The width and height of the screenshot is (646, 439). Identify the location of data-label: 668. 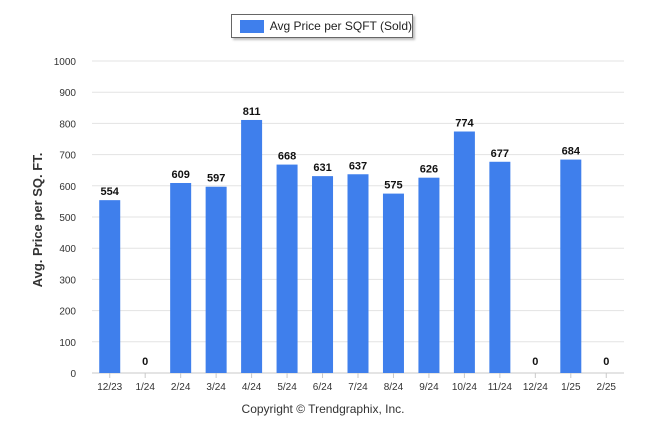
(287, 157).